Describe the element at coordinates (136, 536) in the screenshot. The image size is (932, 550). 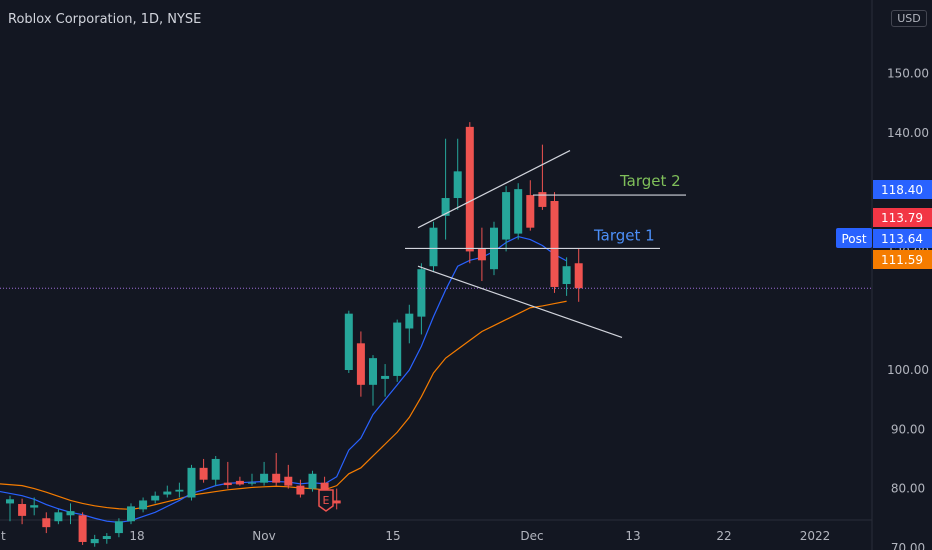
I see `x-tick-label: 18` at that location.